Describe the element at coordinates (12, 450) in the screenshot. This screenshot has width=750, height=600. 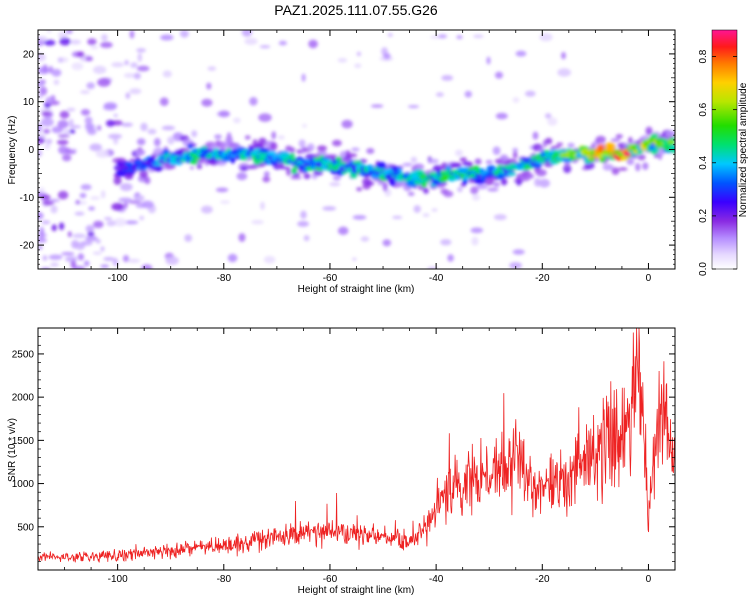
I see `snr-y-label: SNR (10 * v/v)` at that location.